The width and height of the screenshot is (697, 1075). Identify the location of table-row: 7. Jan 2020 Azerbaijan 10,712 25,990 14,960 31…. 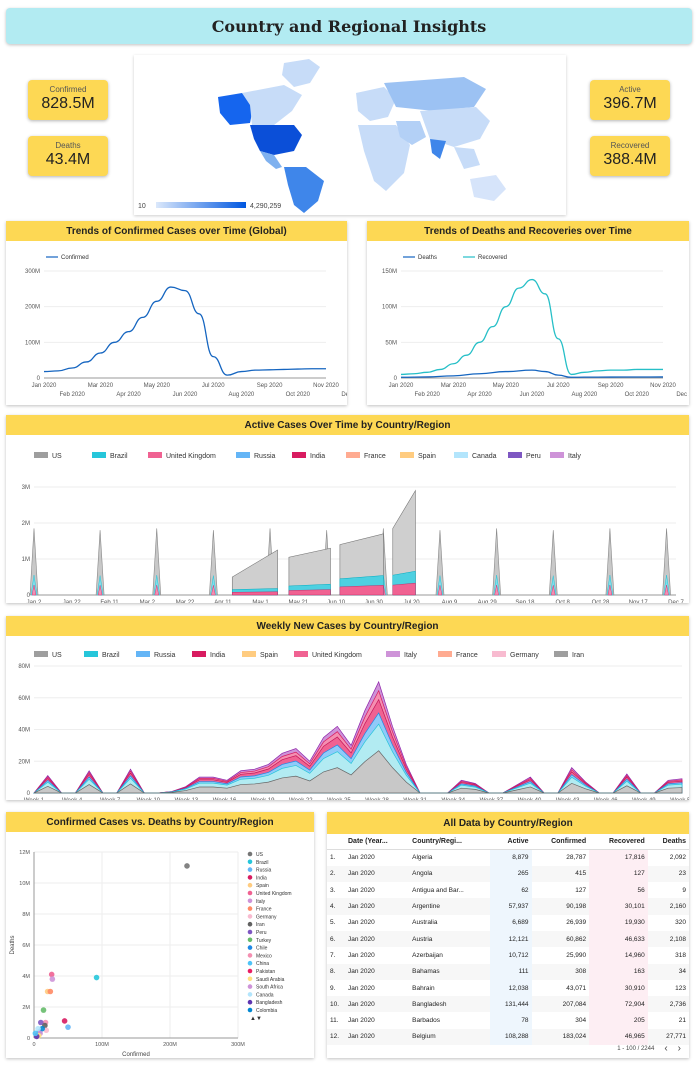
(508, 955).